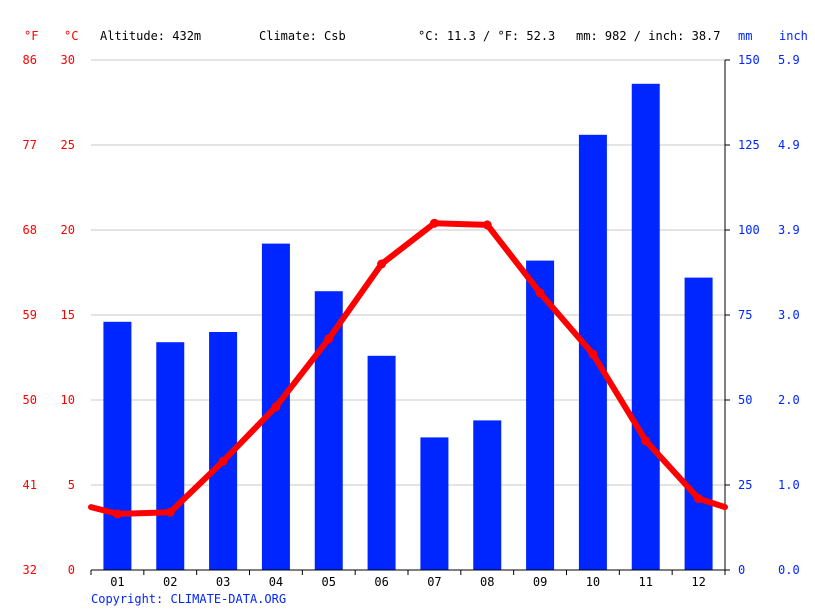 This screenshot has width=815, height=611. I want to click on inch-tick-label: 2.0, so click(789, 400).